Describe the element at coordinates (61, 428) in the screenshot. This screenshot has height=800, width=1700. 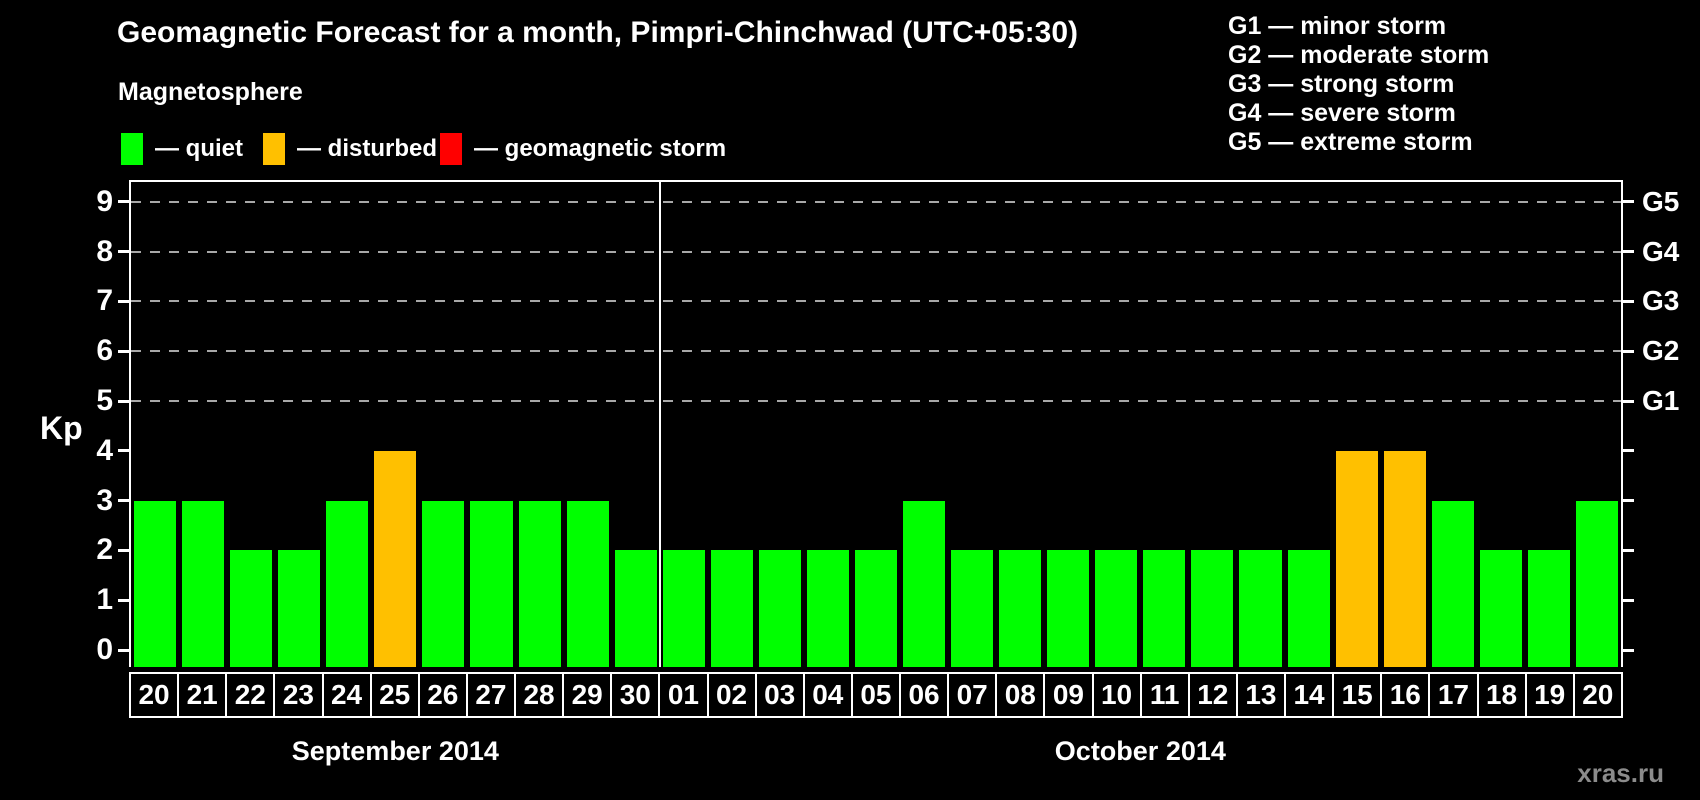
I see `y-axis-title: Kp` at that location.